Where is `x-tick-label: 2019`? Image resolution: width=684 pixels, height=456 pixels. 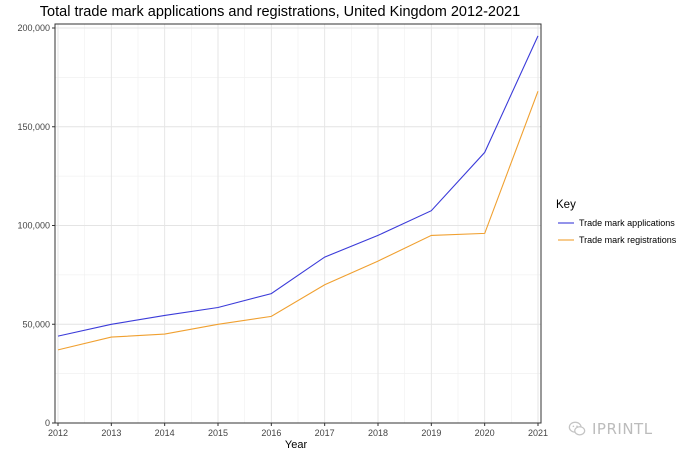 x-tick-label: 2019 is located at coordinates (431, 433).